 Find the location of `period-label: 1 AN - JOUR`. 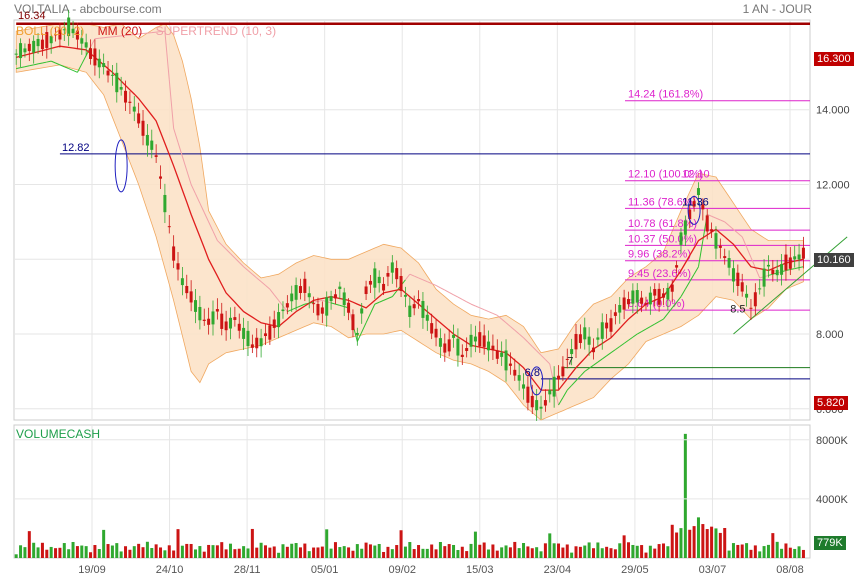

period-label: 1 AN - JOUR is located at coordinates (777, 9).